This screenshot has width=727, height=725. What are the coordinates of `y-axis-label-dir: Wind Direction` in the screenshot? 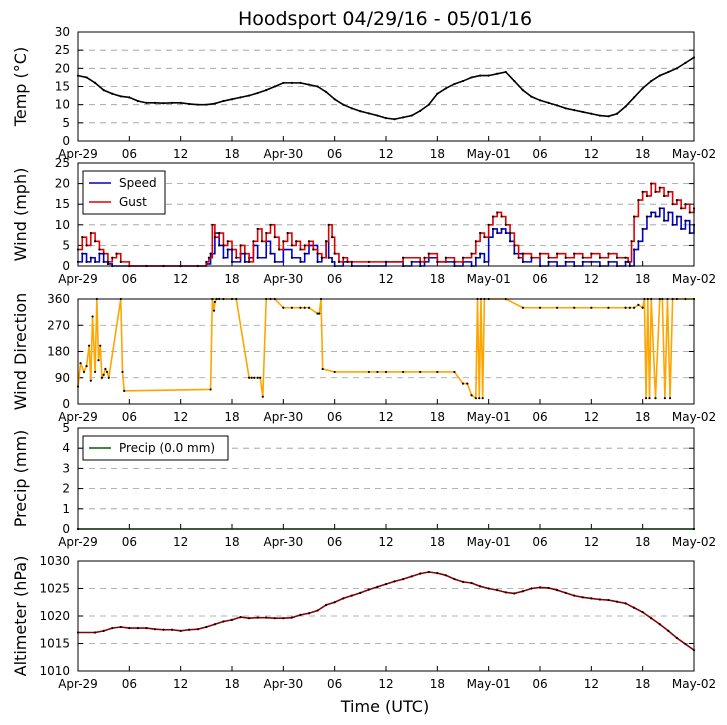 It's located at (20, 352).